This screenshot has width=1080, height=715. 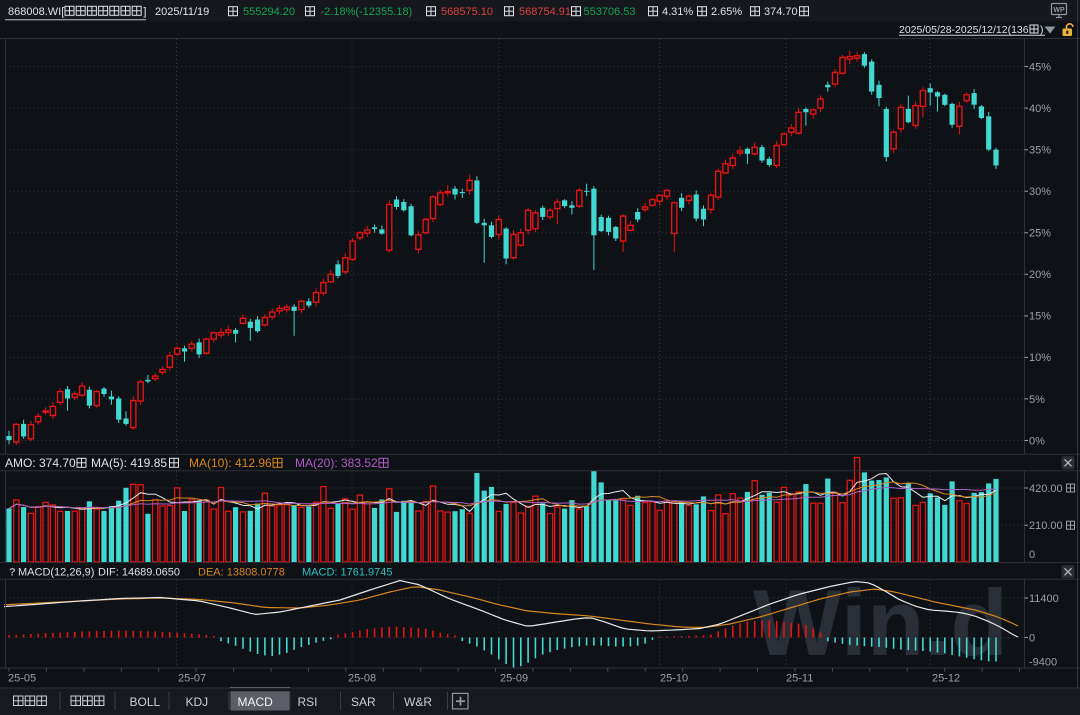 I want to click on svg-text: 30%, so click(x=1040, y=192).